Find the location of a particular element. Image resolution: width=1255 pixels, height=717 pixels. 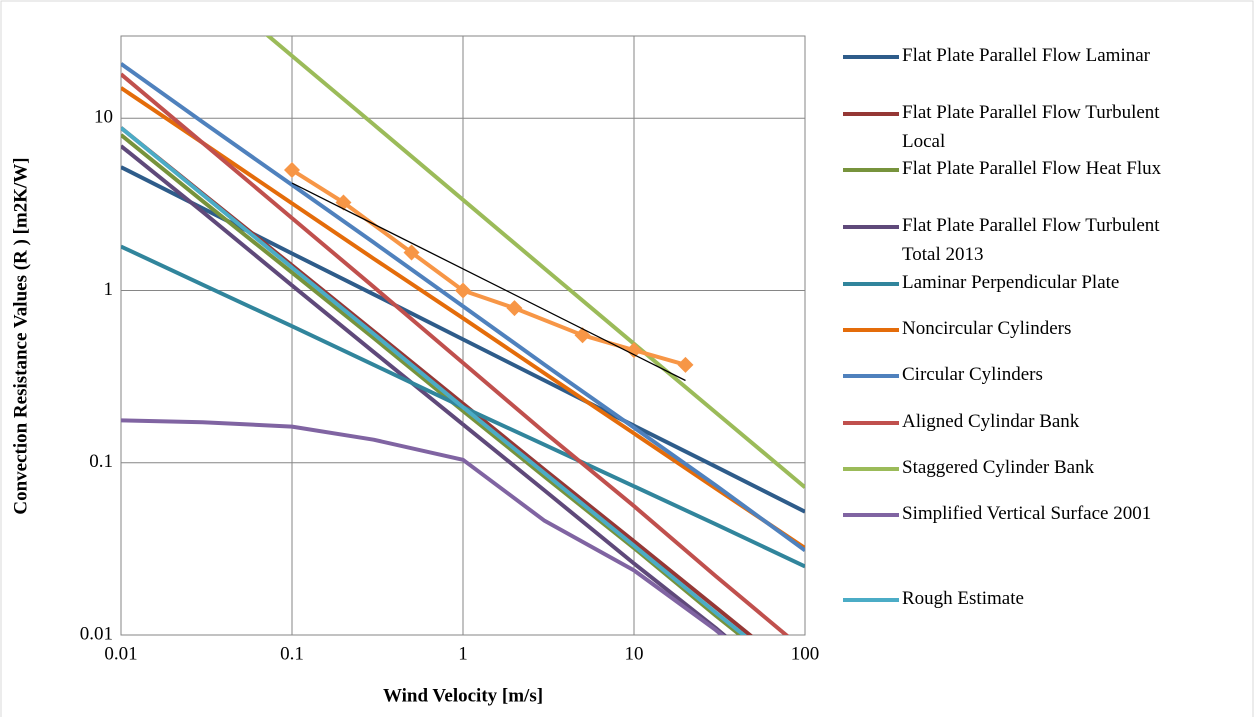

legend-label: Aligned Cylindar Bank is located at coordinates (991, 421).